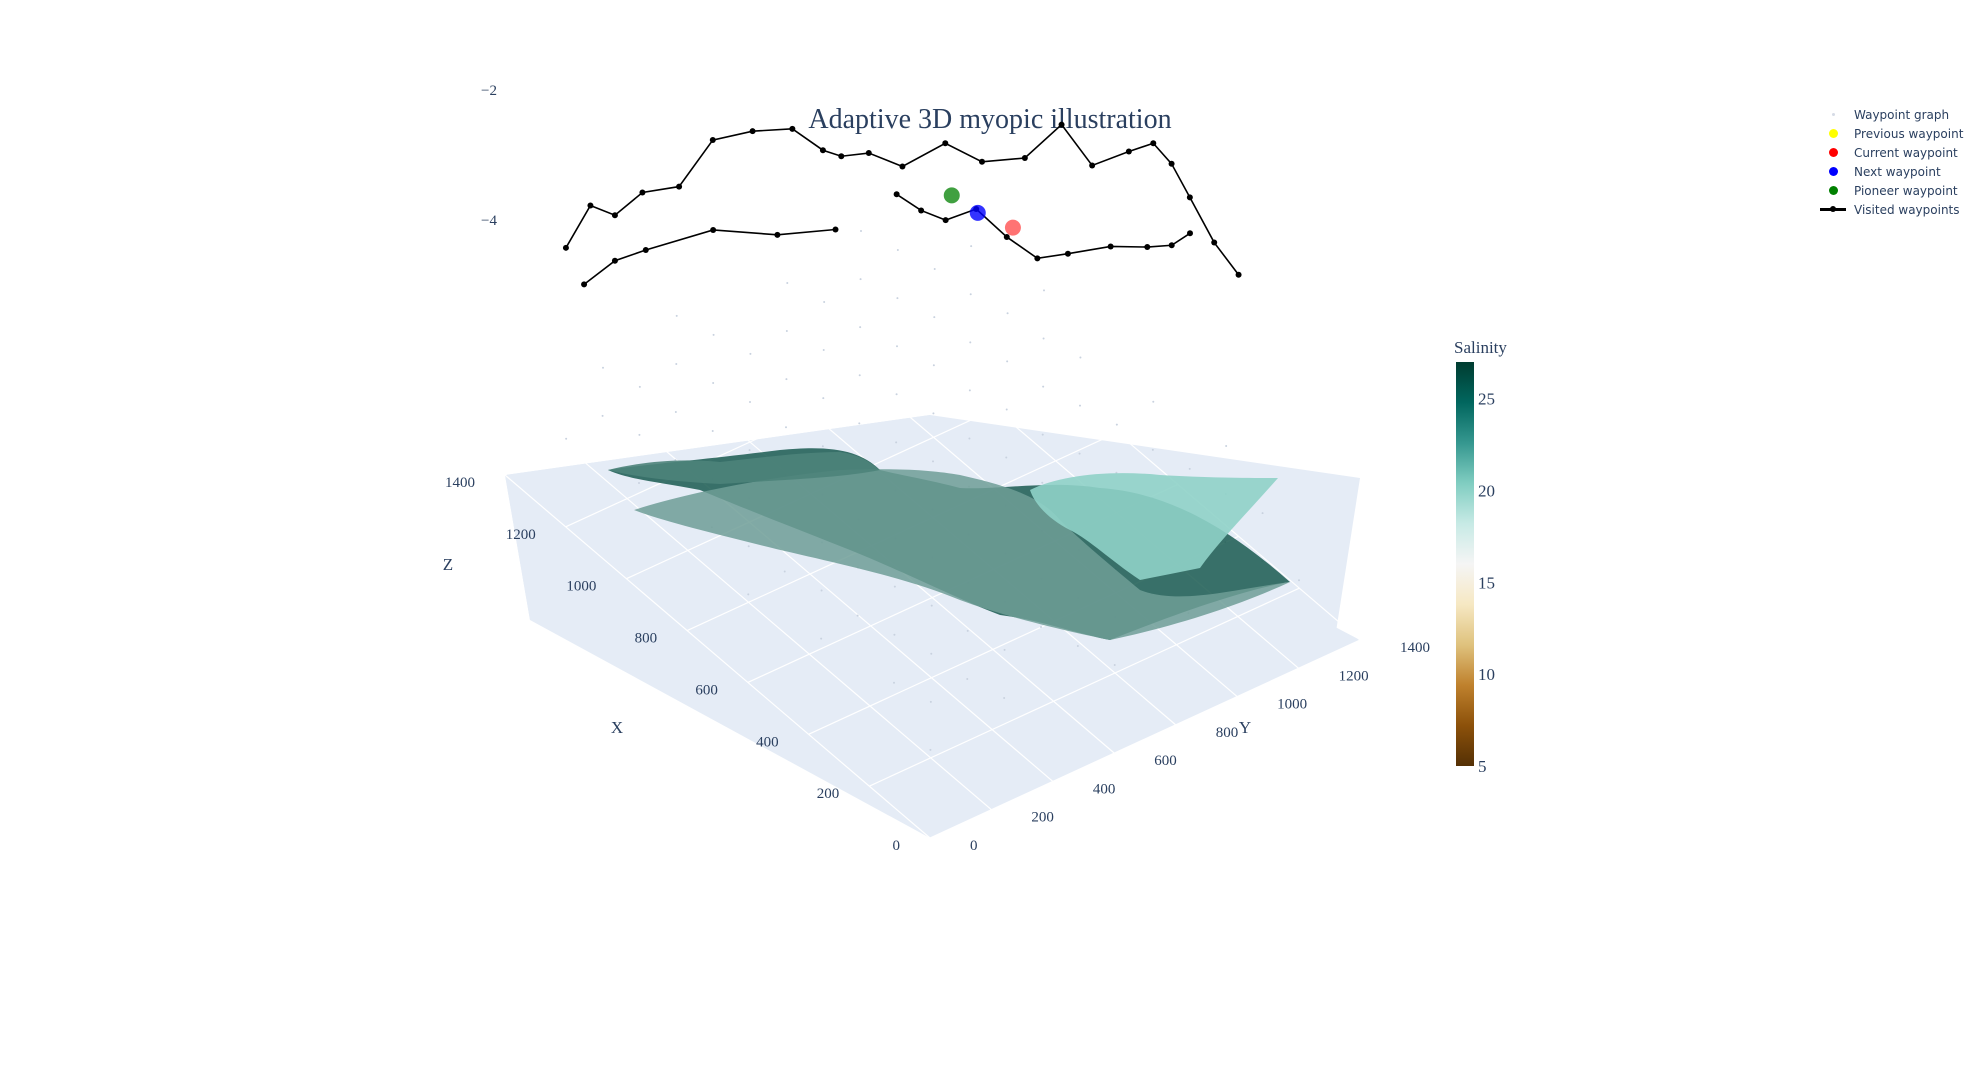  Describe the element at coordinates (1893, 190) in the screenshot. I see `legend-item: Pioneer waypoint` at that location.